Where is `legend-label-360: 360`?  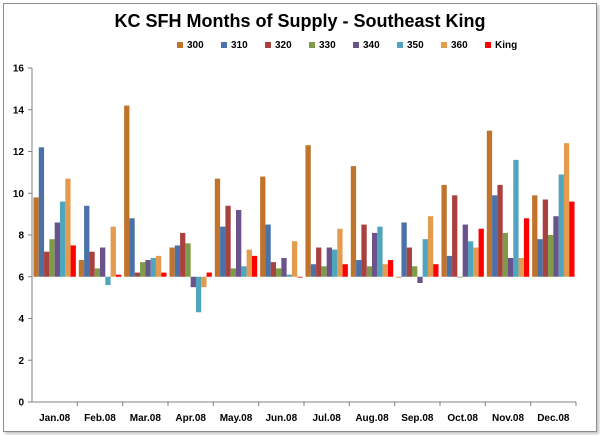 legend-label-360: 360 is located at coordinates (459, 45).